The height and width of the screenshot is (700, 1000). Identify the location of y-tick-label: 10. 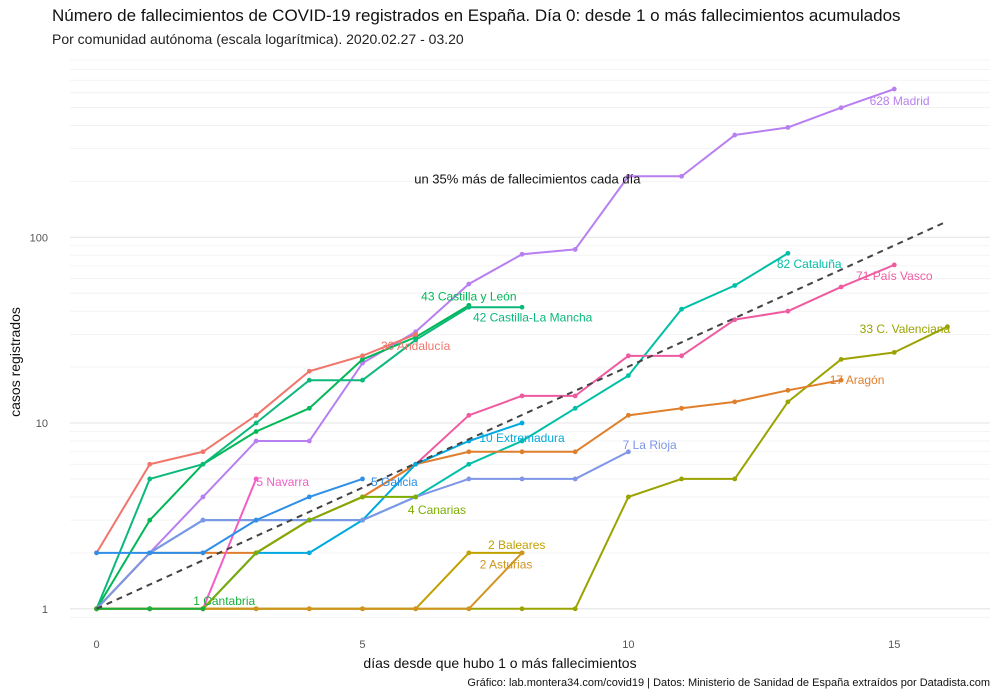
(42, 424).